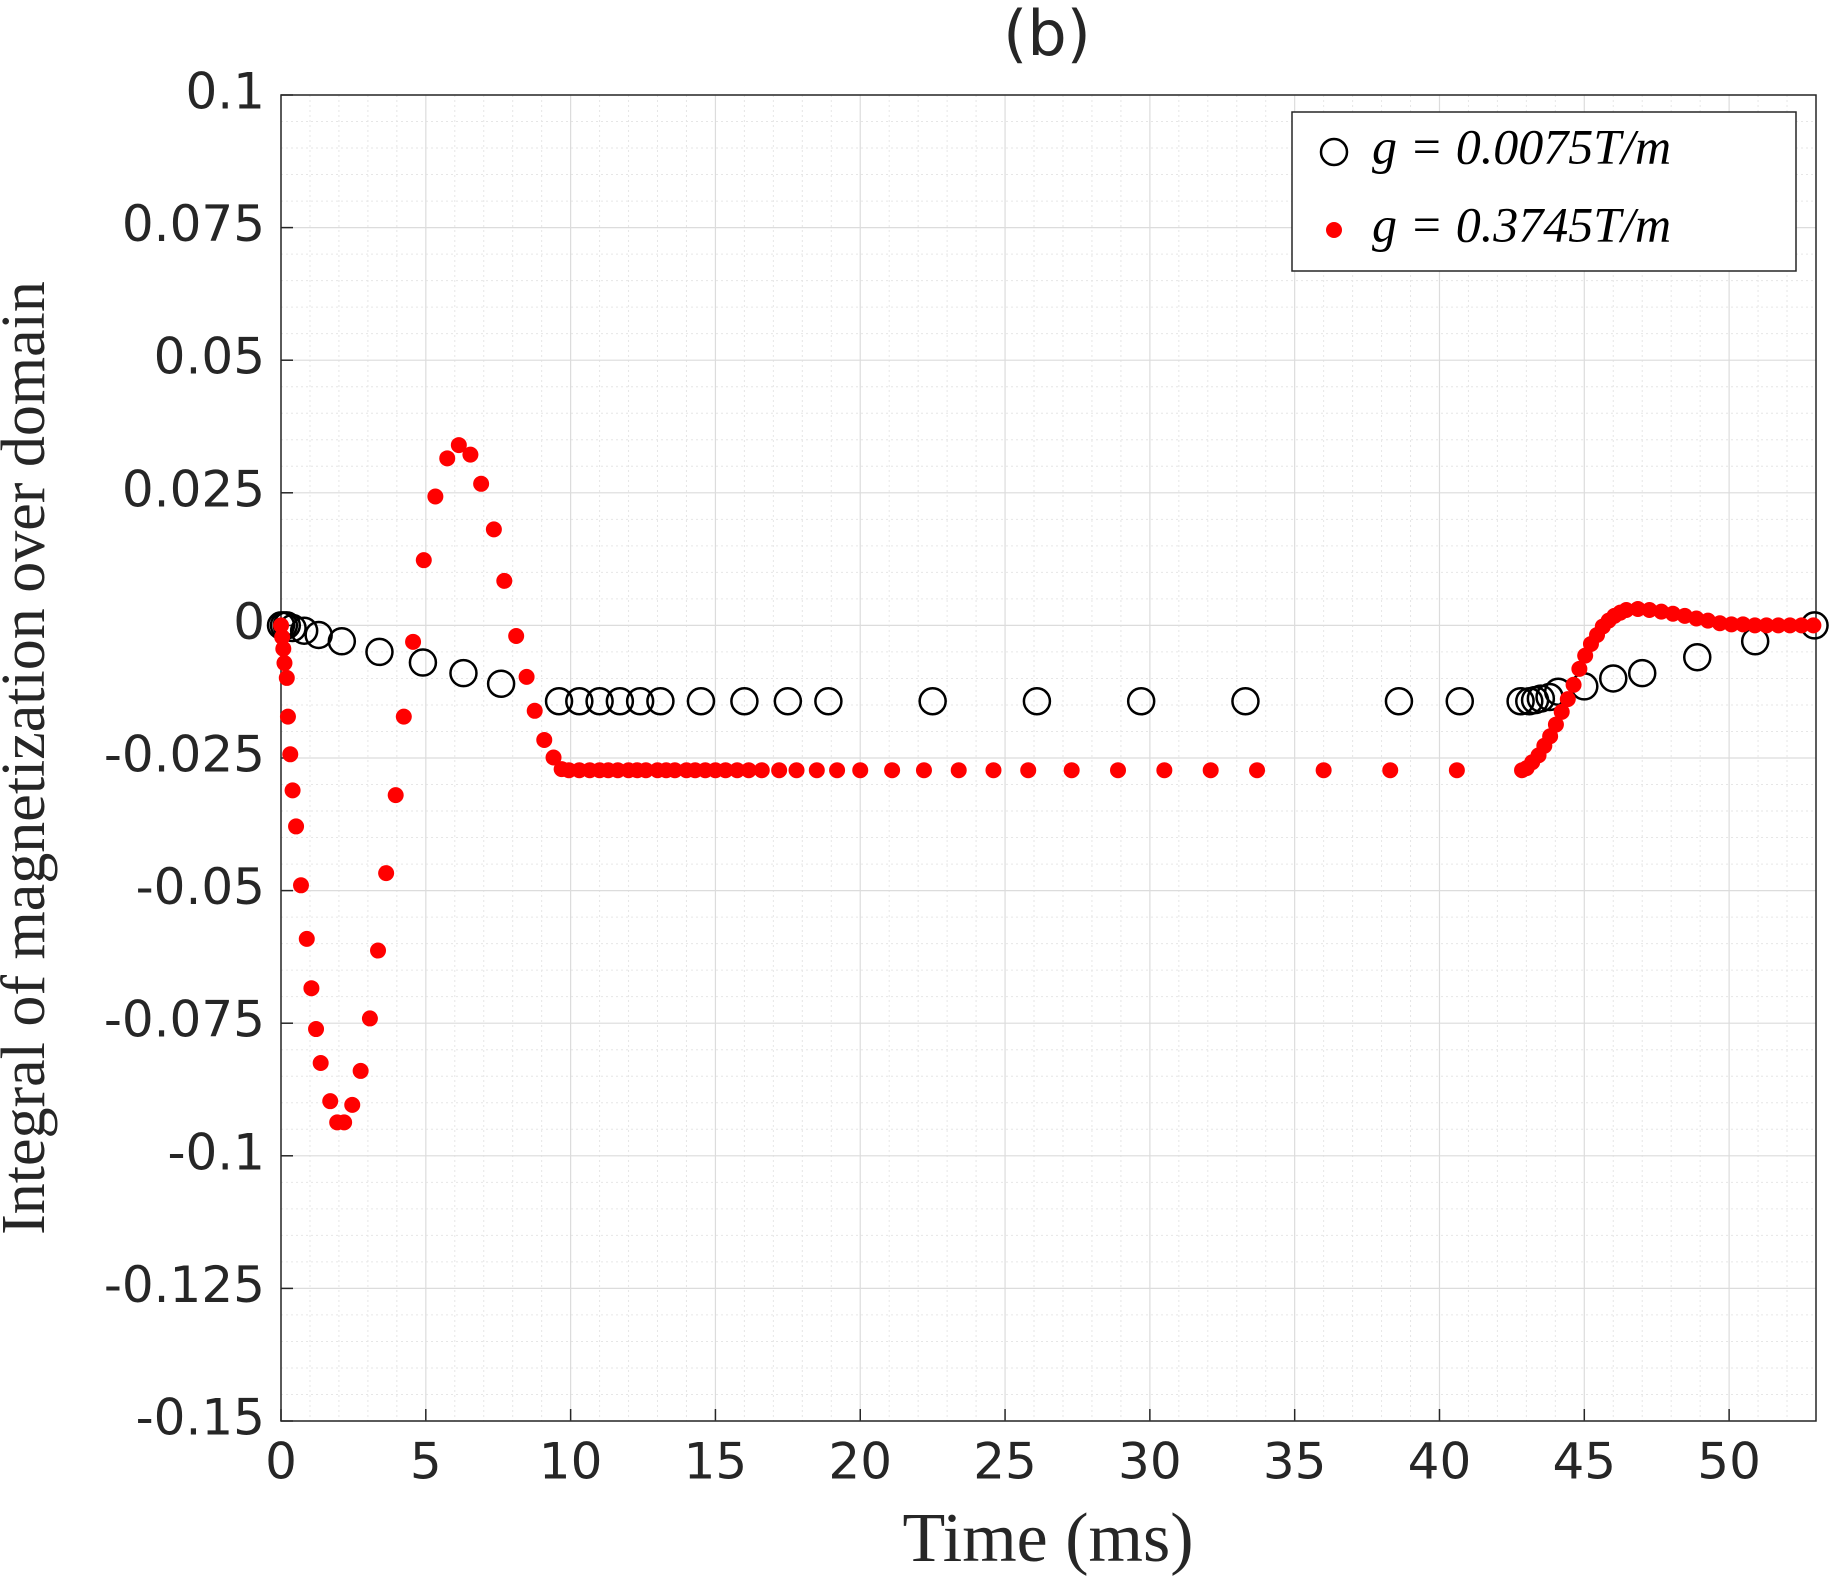  What do you see at coordinates (184, 755) in the screenshot?
I see `y-tick-label: -0.025` at bounding box center [184, 755].